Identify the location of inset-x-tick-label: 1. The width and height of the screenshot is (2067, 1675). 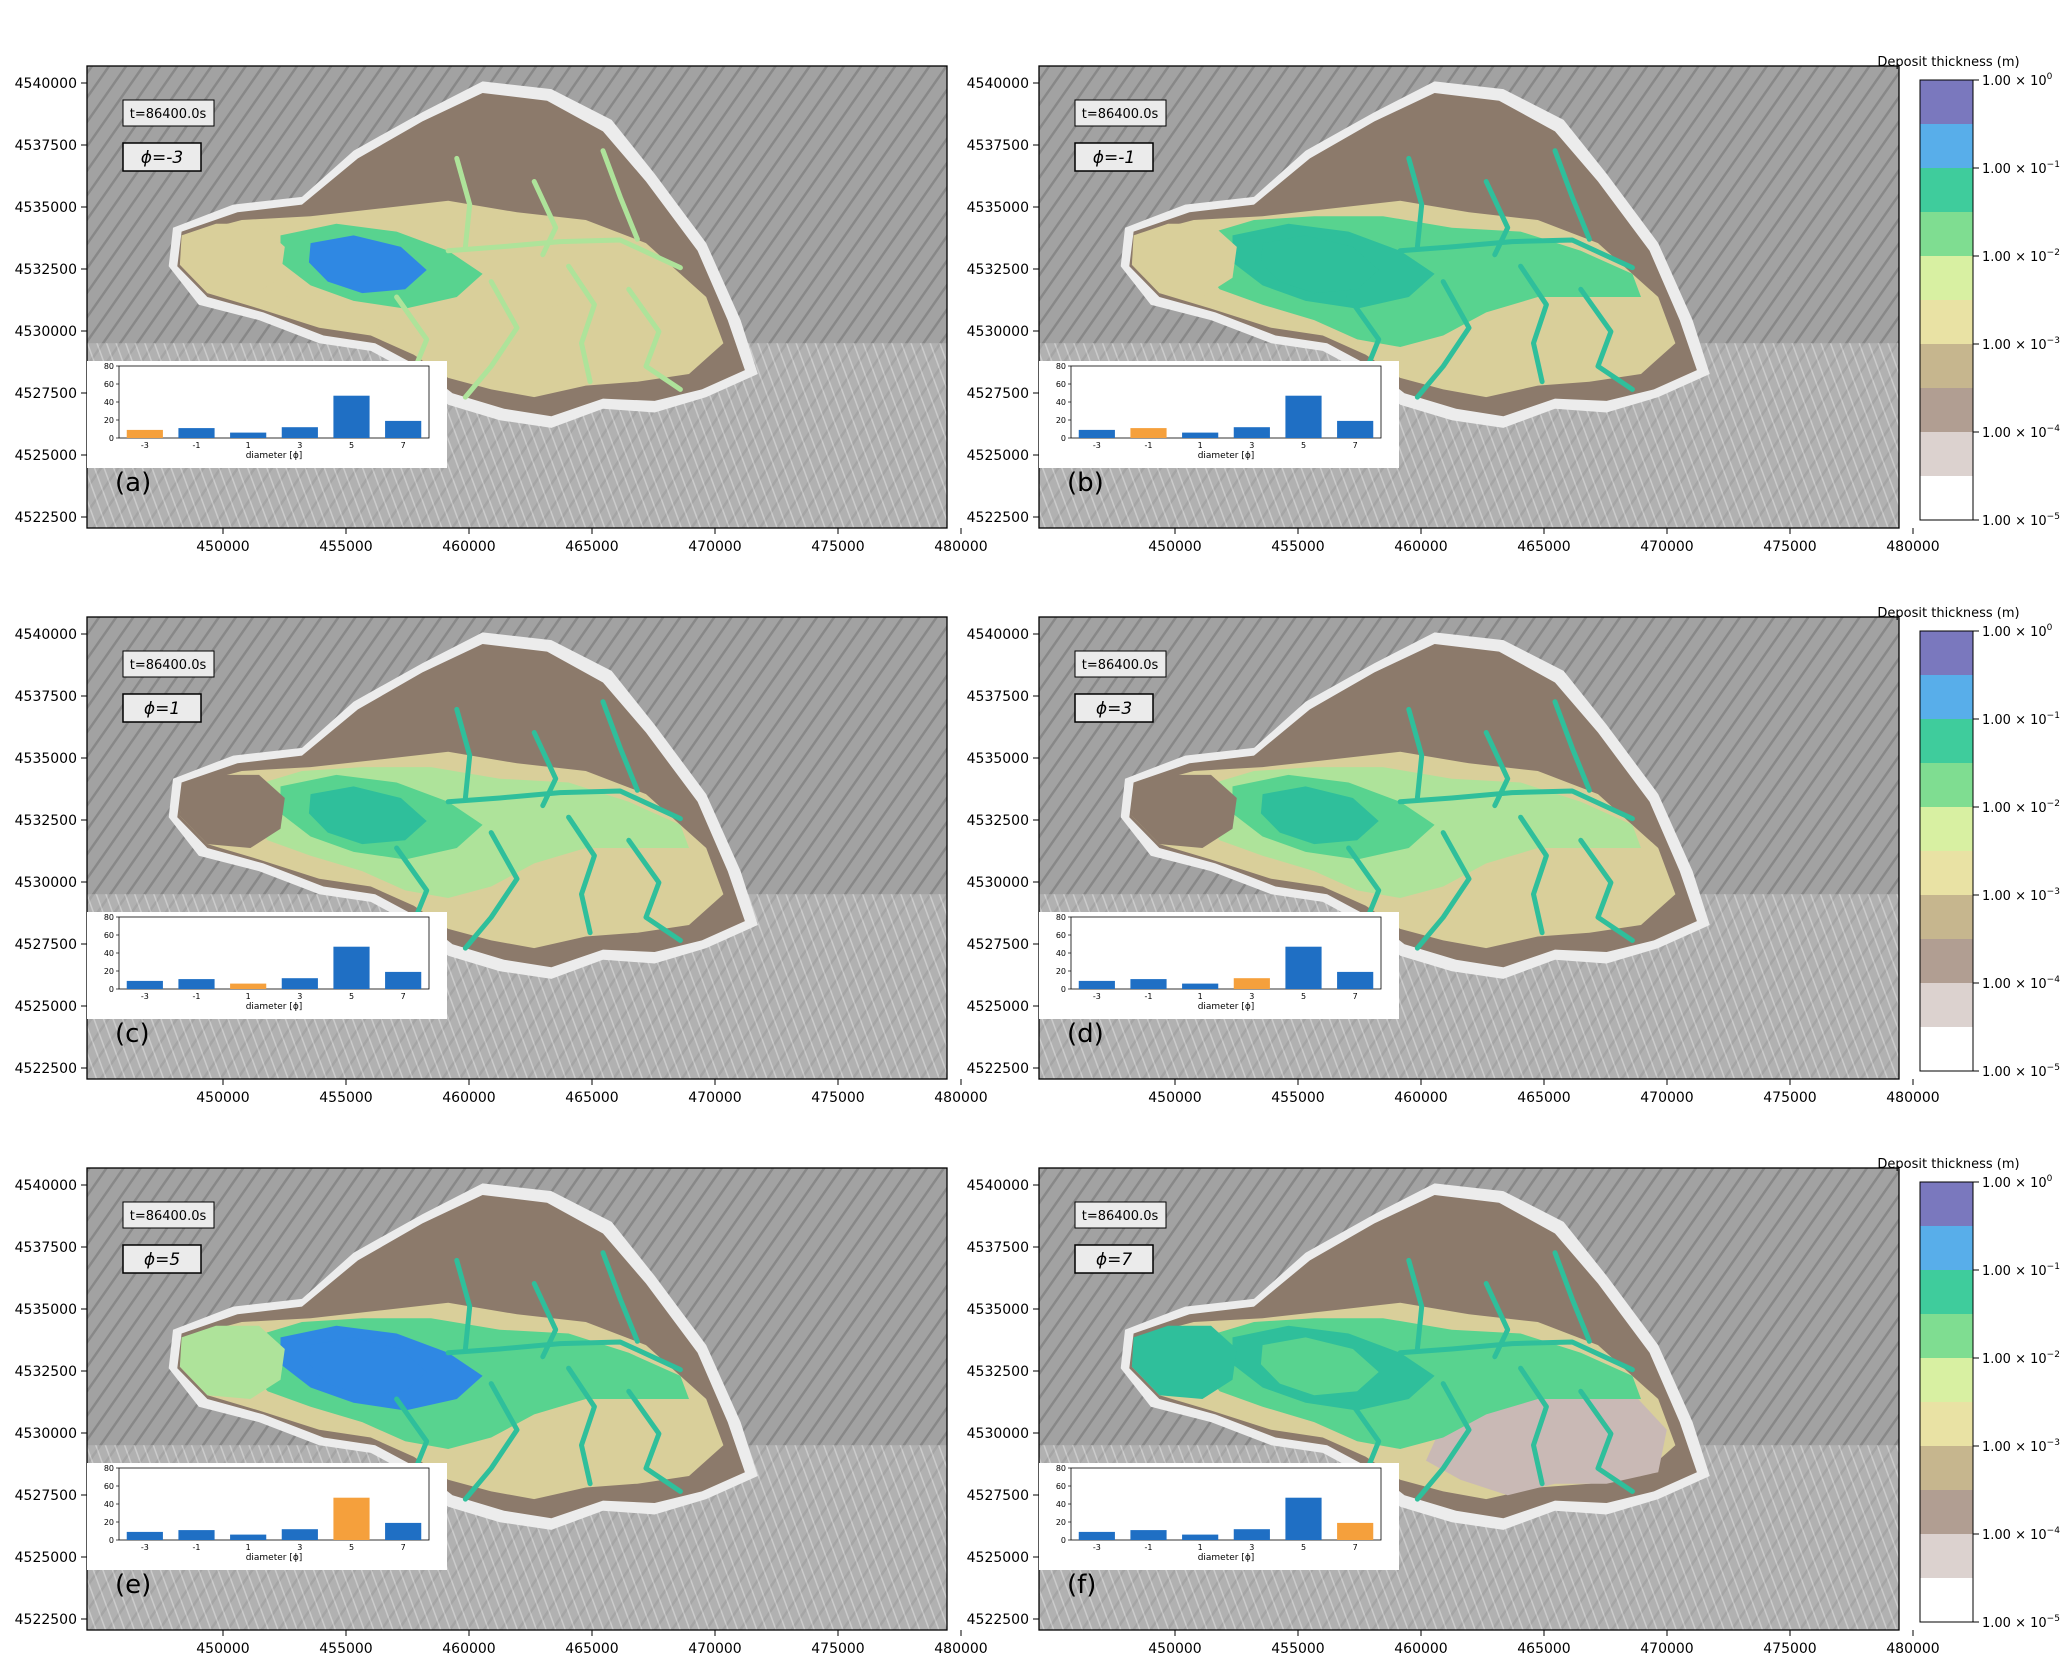
(1200, 445).